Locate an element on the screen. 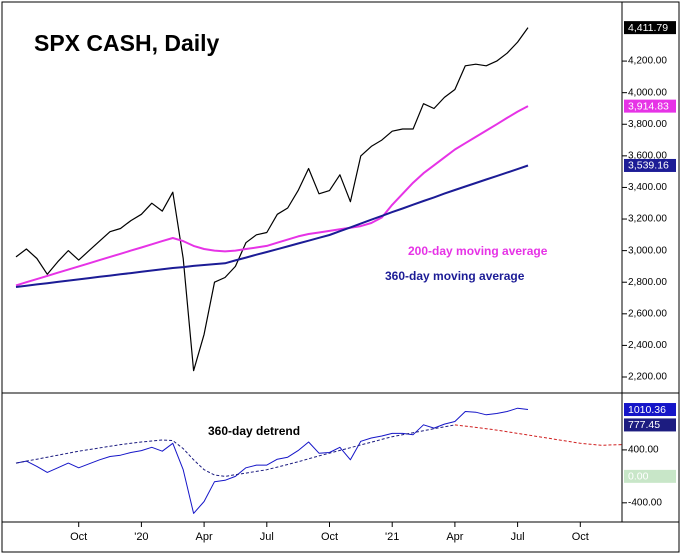  y-tick-label: 2,400.00 is located at coordinates (647, 345).